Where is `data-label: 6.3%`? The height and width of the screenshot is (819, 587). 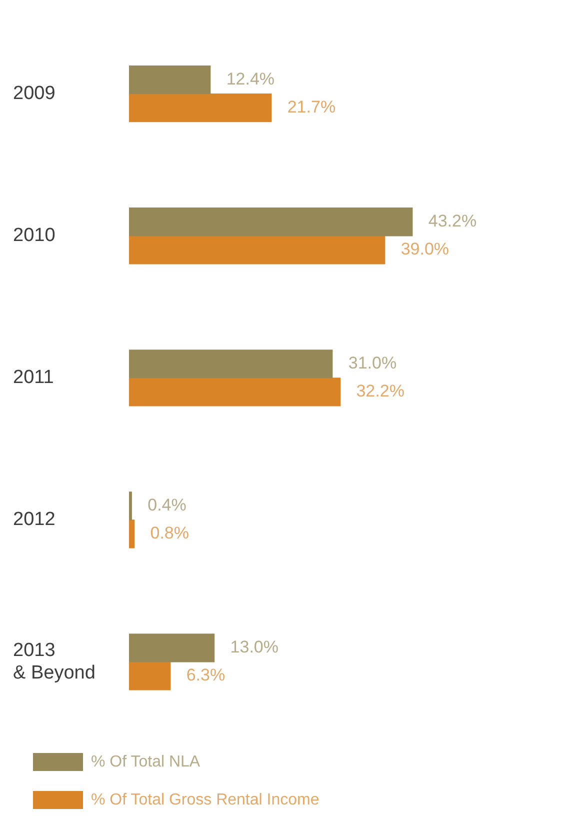
data-label: 6.3% is located at coordinates (206, 675).